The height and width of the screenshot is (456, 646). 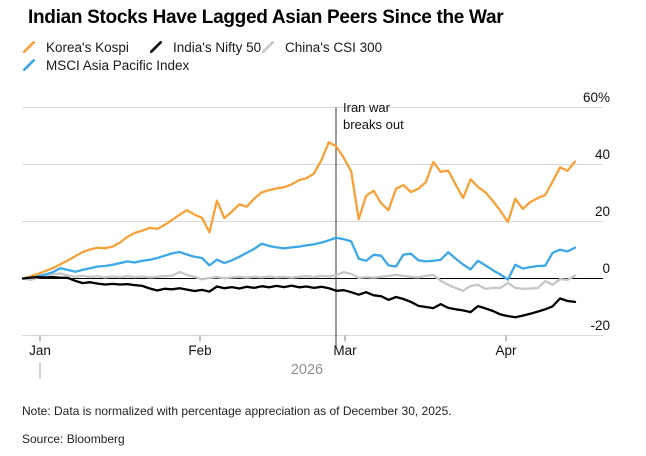 I want to click on legend-item-kospi: Korea's Kospi, so click(x=76, y=47).